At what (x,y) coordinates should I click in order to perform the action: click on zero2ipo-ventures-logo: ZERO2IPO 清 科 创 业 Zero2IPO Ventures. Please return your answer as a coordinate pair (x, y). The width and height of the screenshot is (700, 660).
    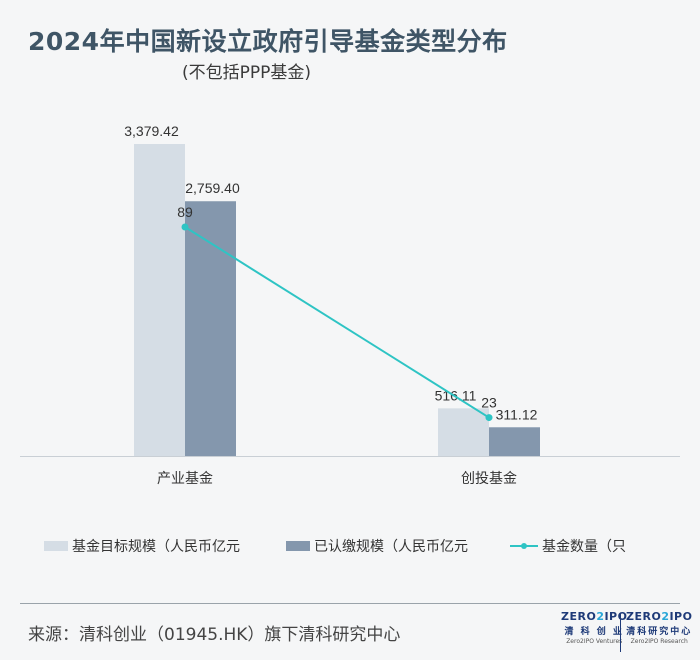
    Looking at the image, I should click on (594, 627).